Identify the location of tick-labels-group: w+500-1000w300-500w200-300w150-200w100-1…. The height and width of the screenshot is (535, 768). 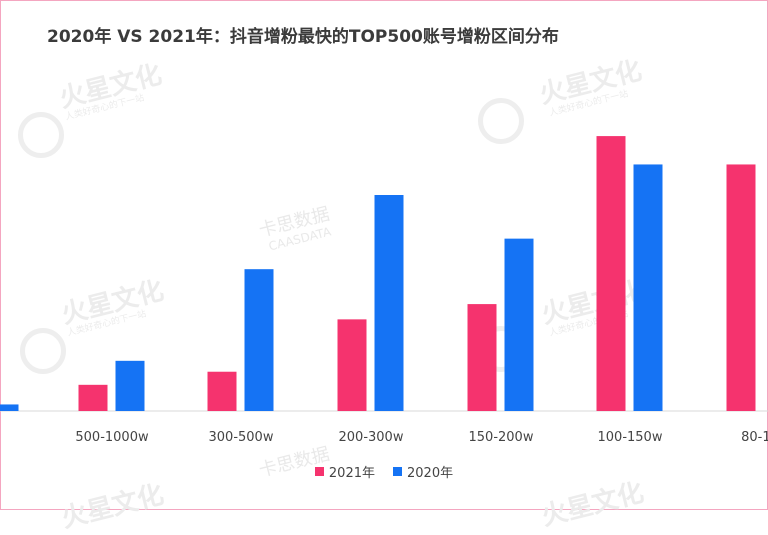
(421, 437).